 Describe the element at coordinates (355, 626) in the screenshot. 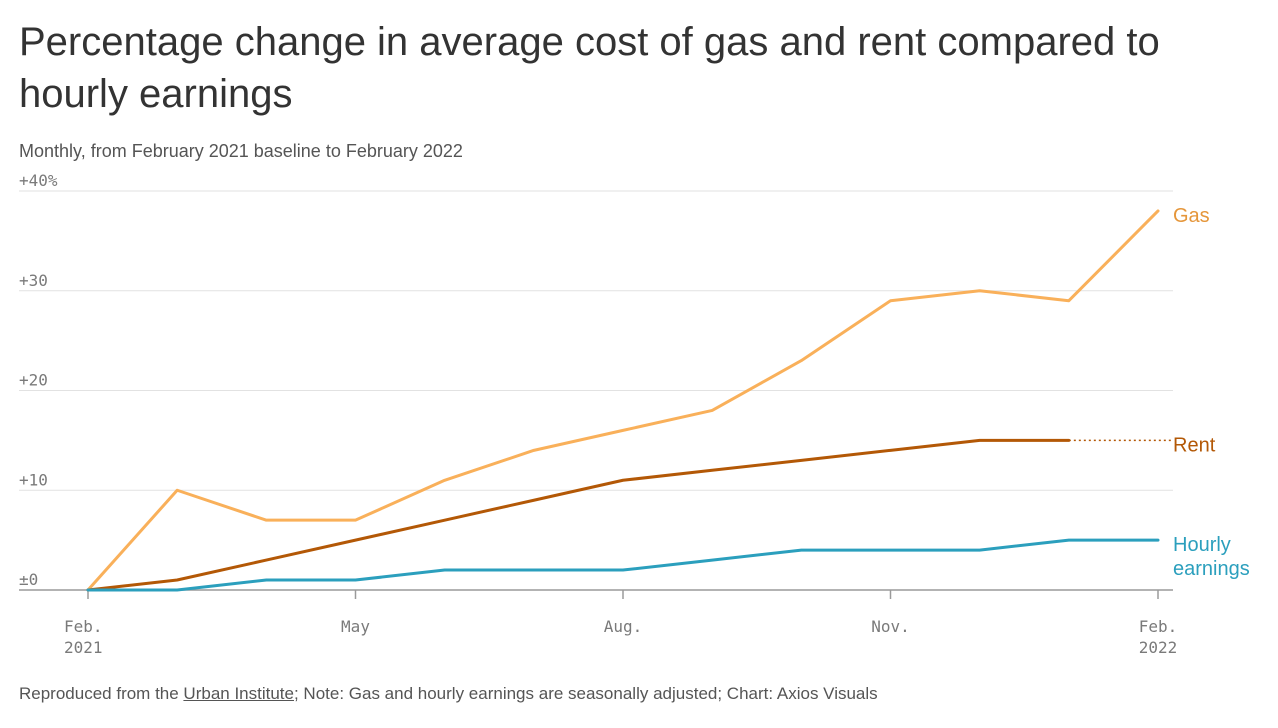

I see `x-tick-label: May` at that location.